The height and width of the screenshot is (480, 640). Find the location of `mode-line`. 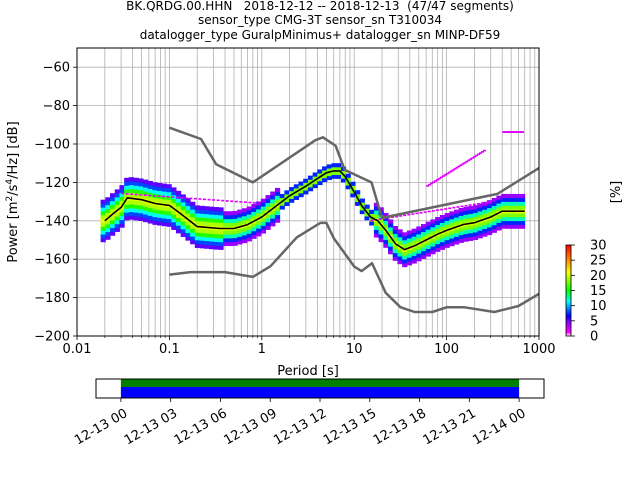

mode-line is located at coordinates (314, 210).